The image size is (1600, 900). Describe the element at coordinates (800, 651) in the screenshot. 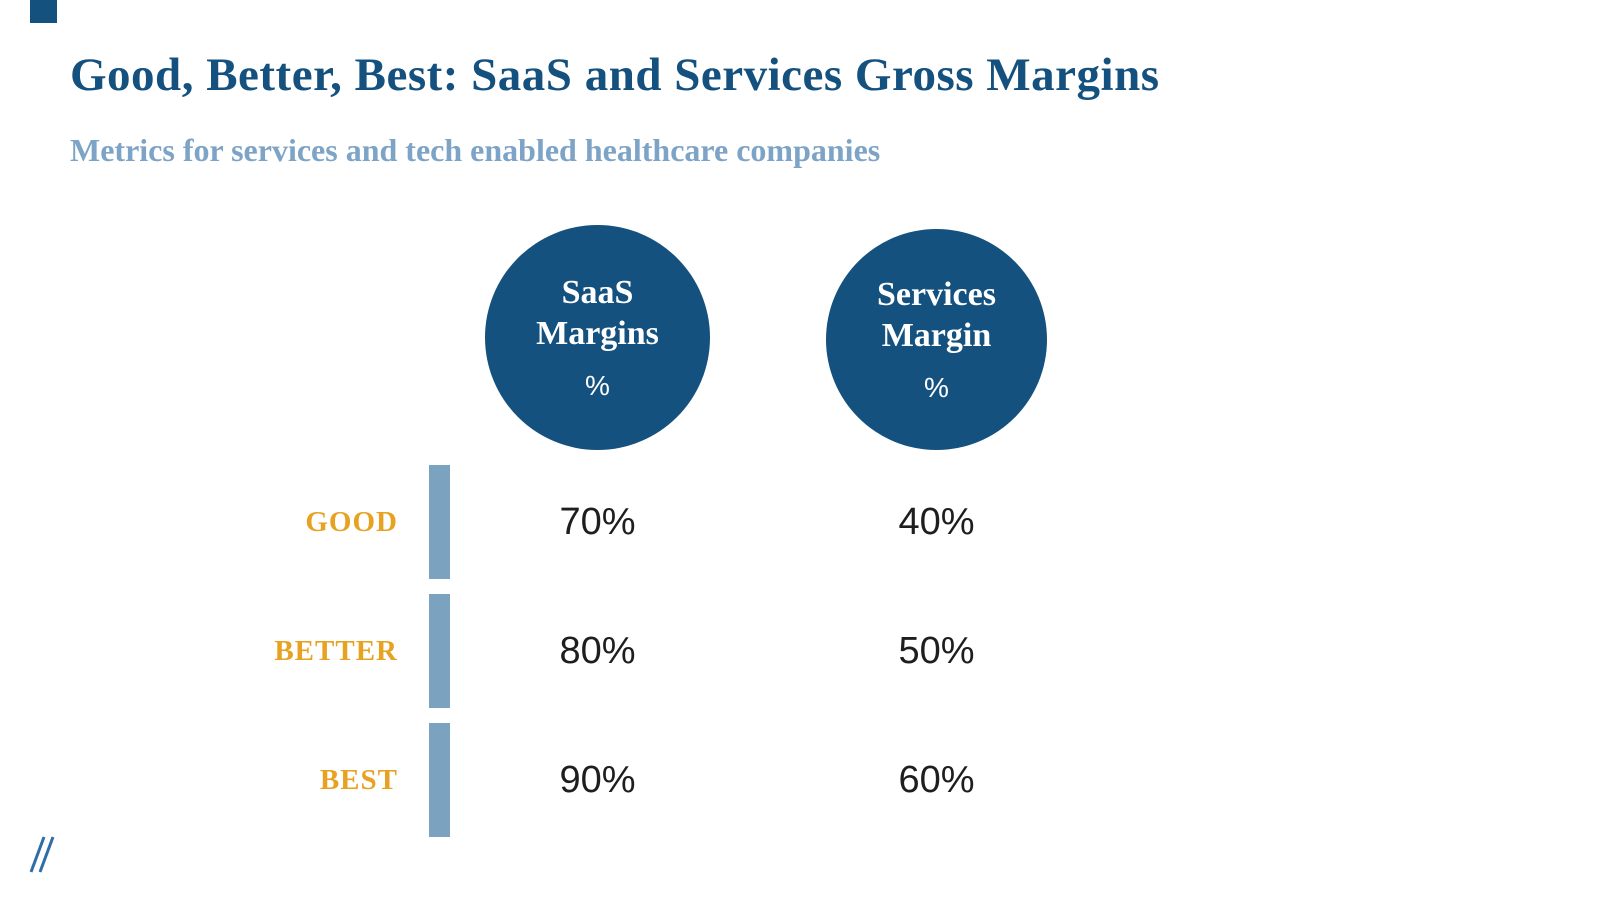

I see `table-row-better: BETTER 80% 50%` at that location.